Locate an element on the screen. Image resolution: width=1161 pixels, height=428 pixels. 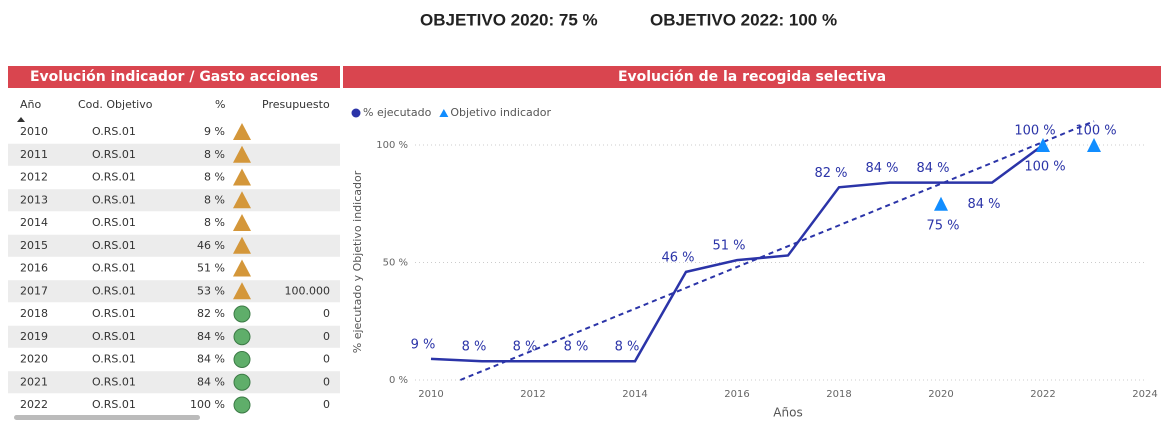
cell: 2020 is located at coordinates (34, 359).